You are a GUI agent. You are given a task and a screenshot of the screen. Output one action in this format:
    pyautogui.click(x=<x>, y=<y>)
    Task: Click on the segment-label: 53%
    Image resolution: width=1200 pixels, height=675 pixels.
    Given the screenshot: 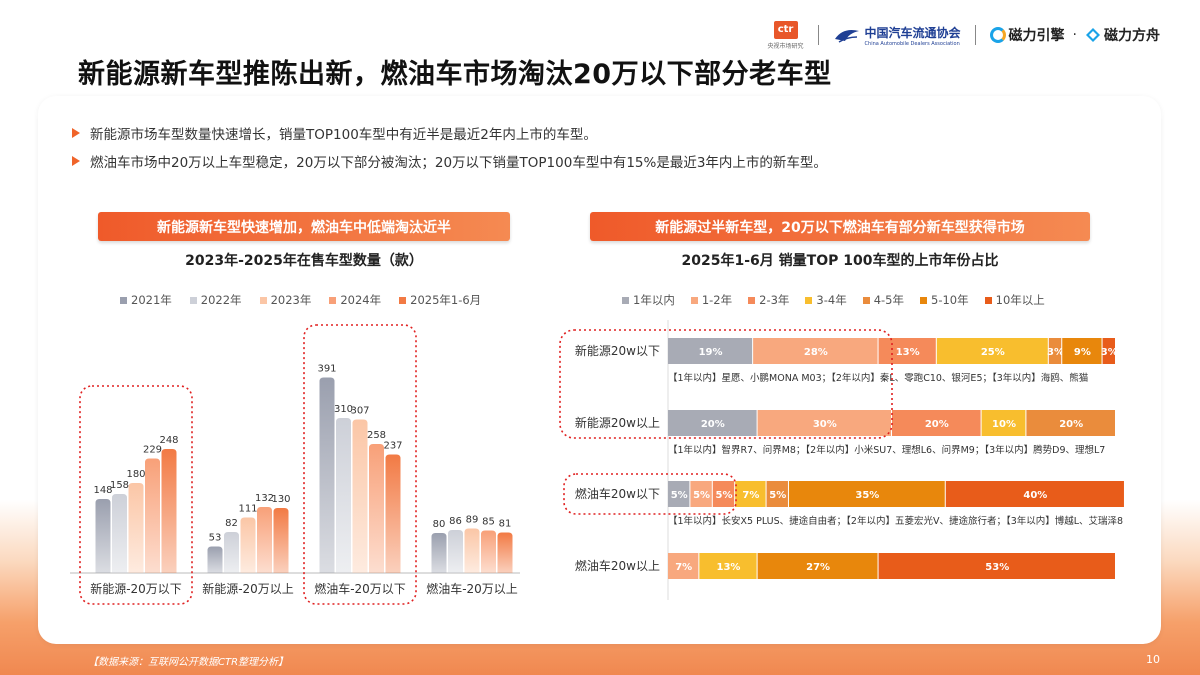 What is the action you would take?
    pyautogui.click(x=997, y=567)
    